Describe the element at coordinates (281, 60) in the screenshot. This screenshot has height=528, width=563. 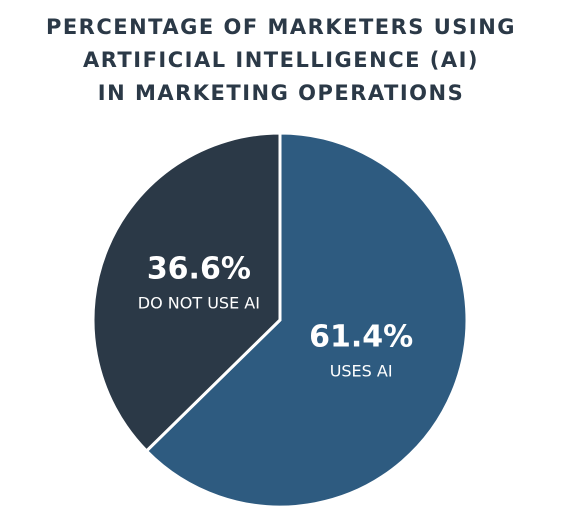
I see `chart-title: ARTIFICIAL INTELLIGENCE (AI)` at that location.